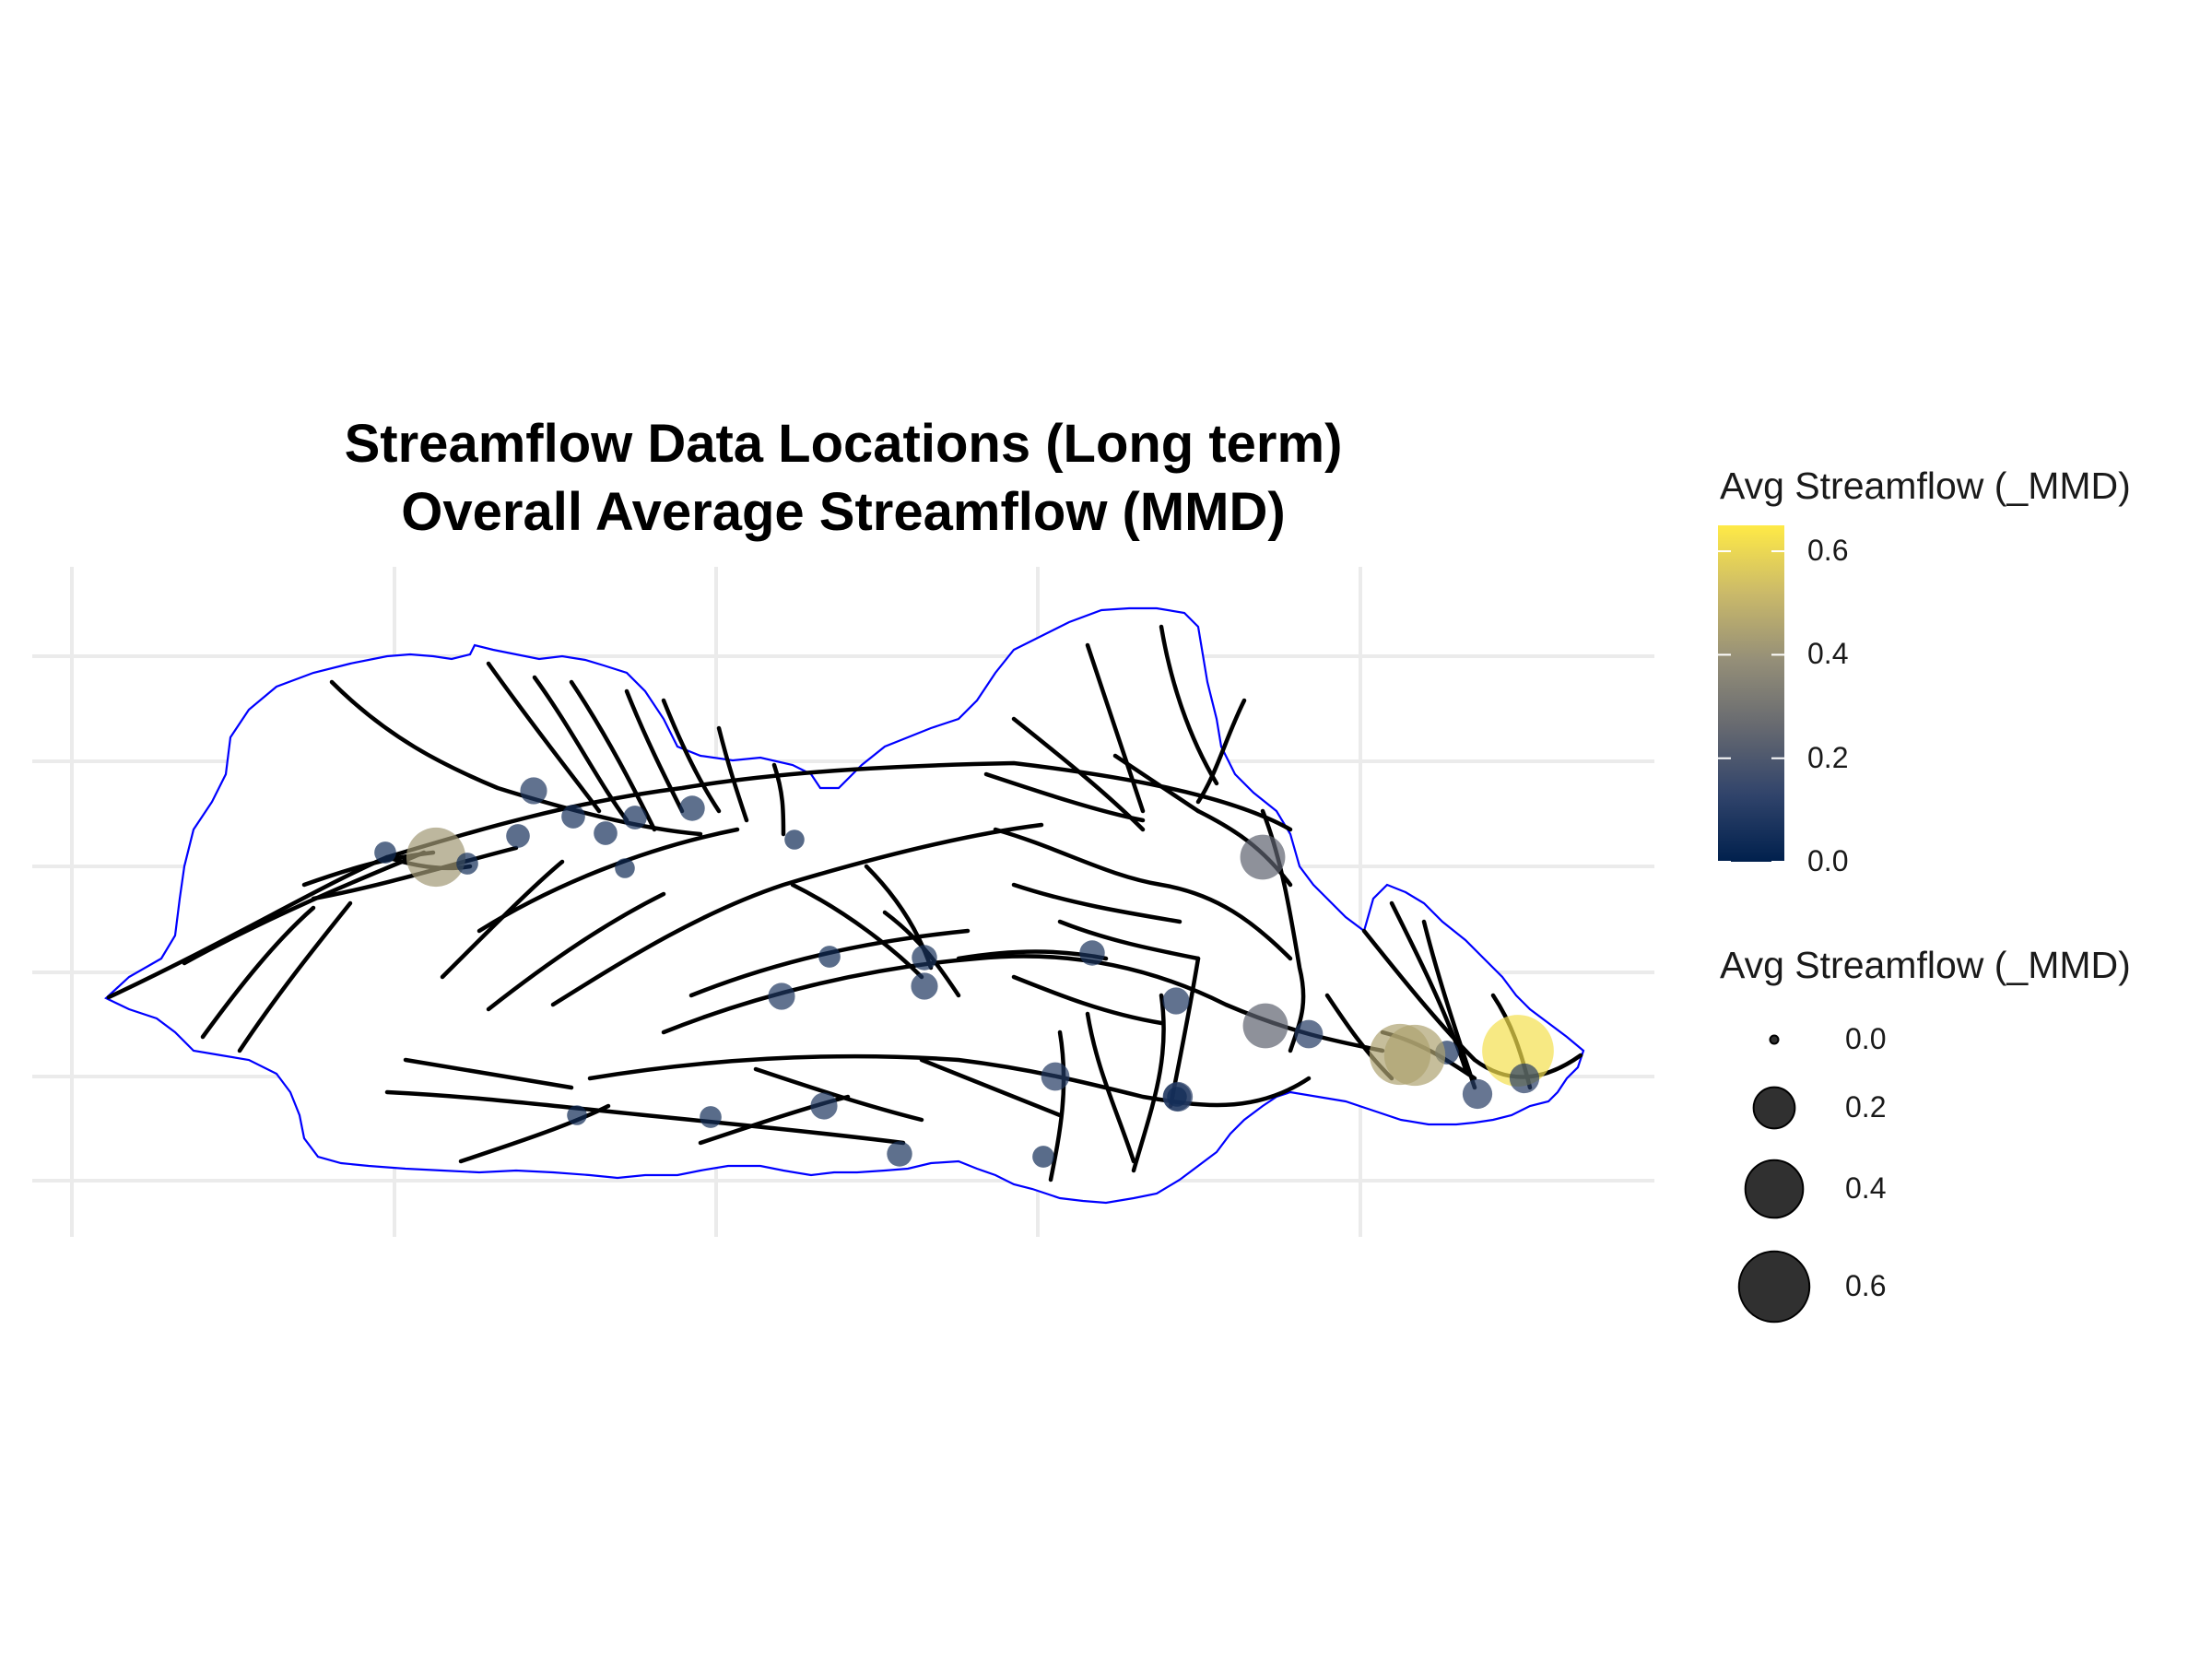 The height and width of the screenshot is (1659, 2212). I want to click on colorbar-tick-label: 0.0, so click(1828, 860).